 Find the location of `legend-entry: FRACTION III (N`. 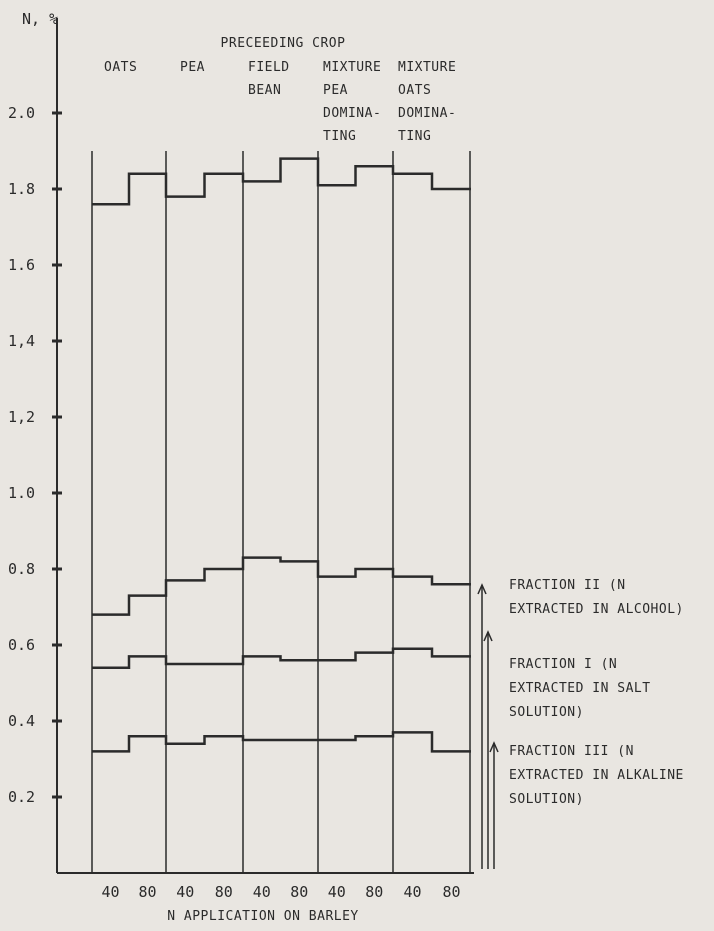

legend-entry: FRACTION III (N is located at coordinates (571, 751).